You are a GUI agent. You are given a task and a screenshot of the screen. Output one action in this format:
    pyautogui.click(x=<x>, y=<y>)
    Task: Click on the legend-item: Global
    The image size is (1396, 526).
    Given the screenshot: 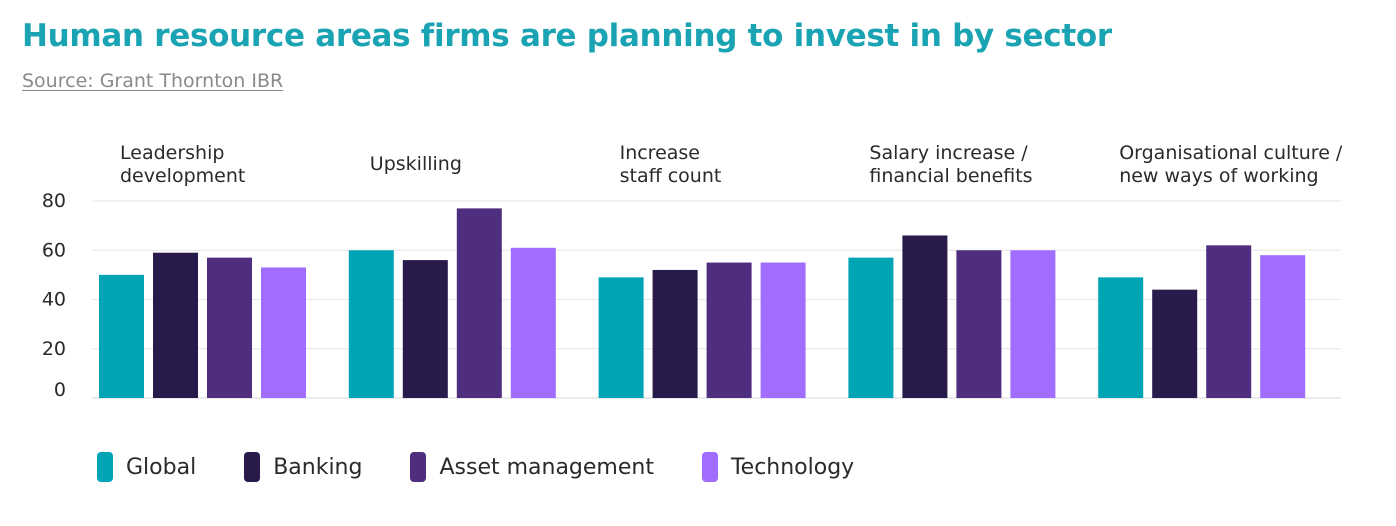 What is the action you would take?
    pyautogui.click(x=146, y=467)
    